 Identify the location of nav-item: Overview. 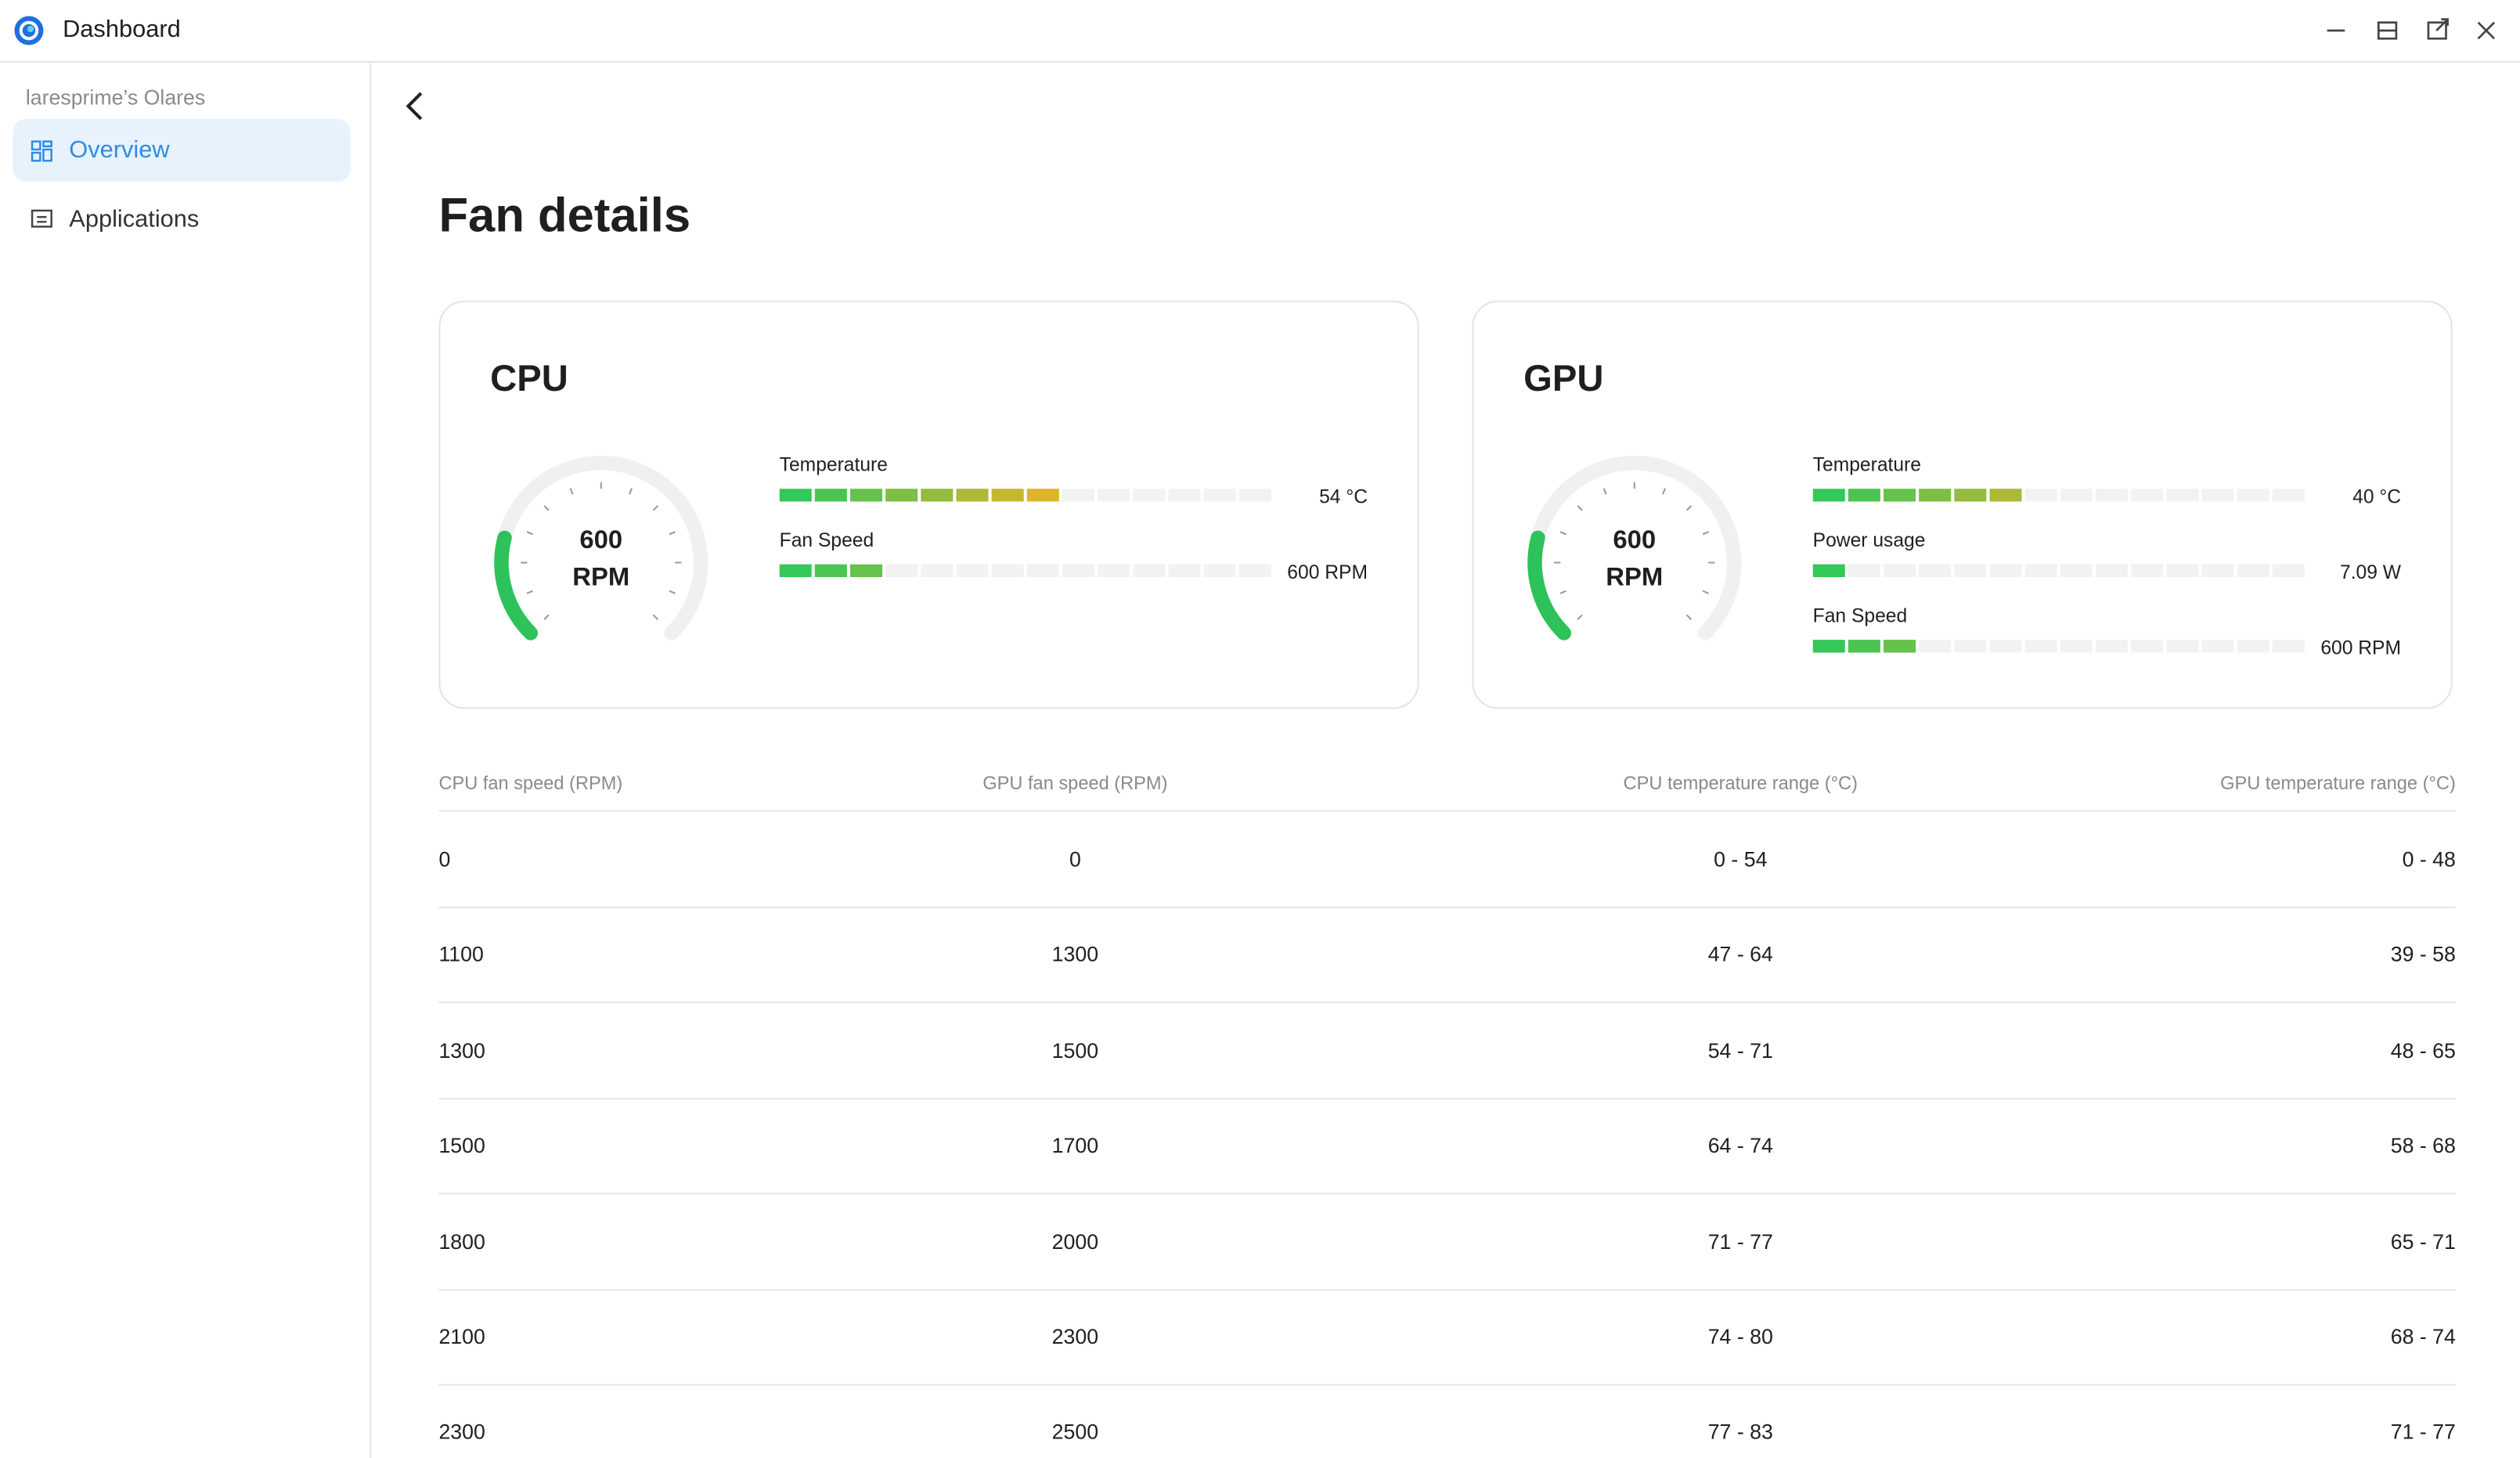
(119, 150).